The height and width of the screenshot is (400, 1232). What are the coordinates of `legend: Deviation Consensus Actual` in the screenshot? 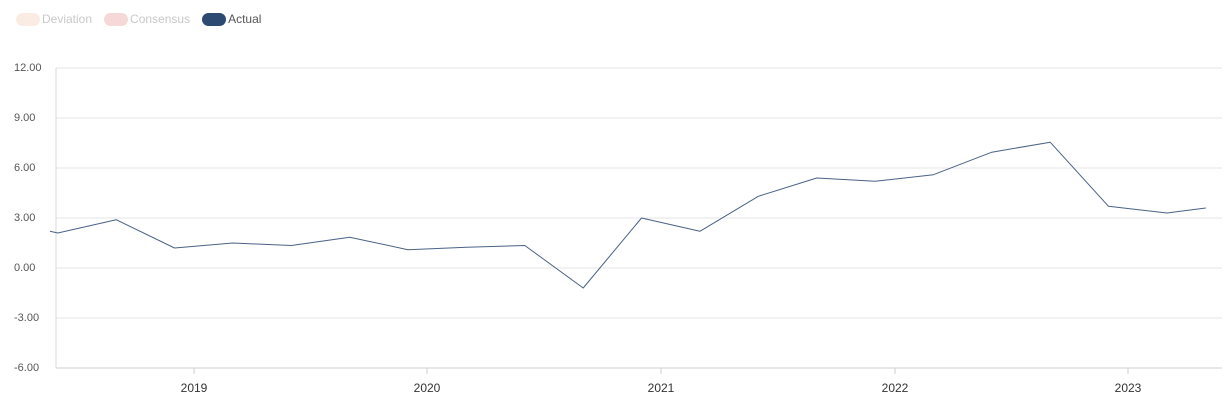 It's located at (144, 19).